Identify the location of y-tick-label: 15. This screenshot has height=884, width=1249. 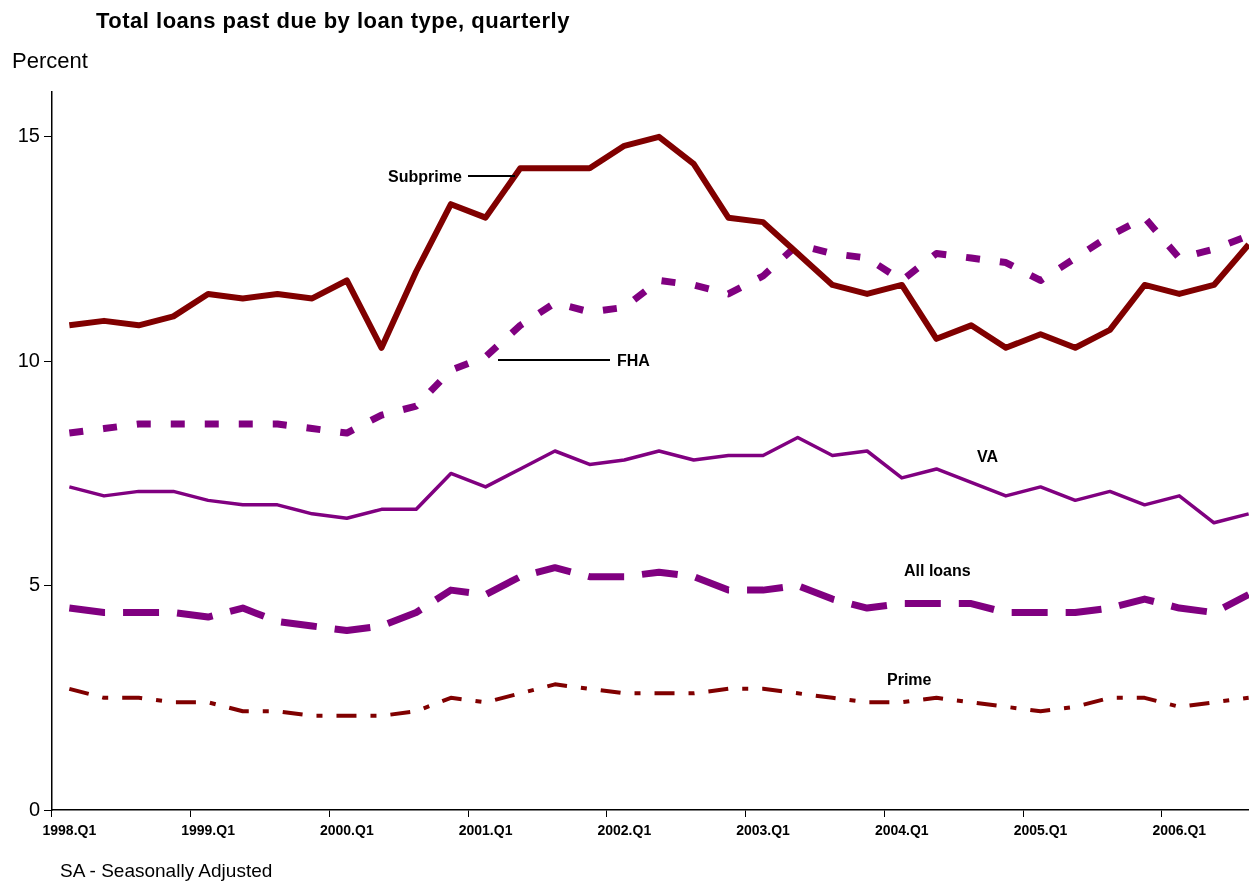
(28, 135).